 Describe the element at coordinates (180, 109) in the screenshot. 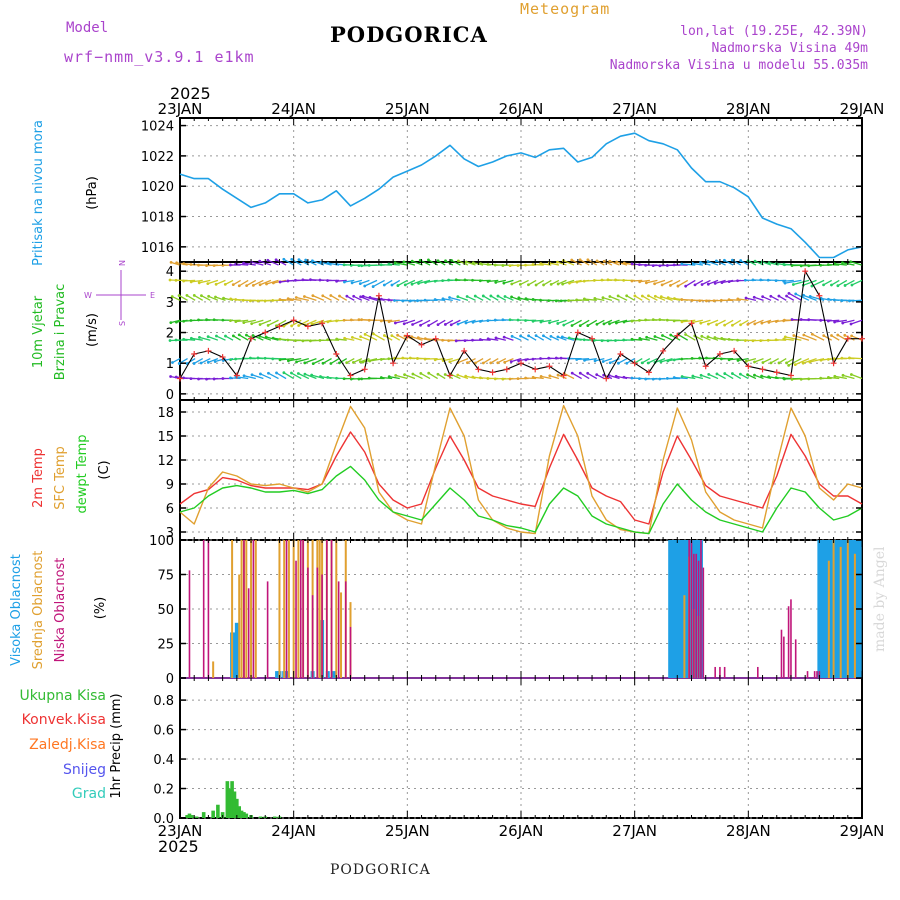

I see `x-tick-label-top: 23JAN` at that location.